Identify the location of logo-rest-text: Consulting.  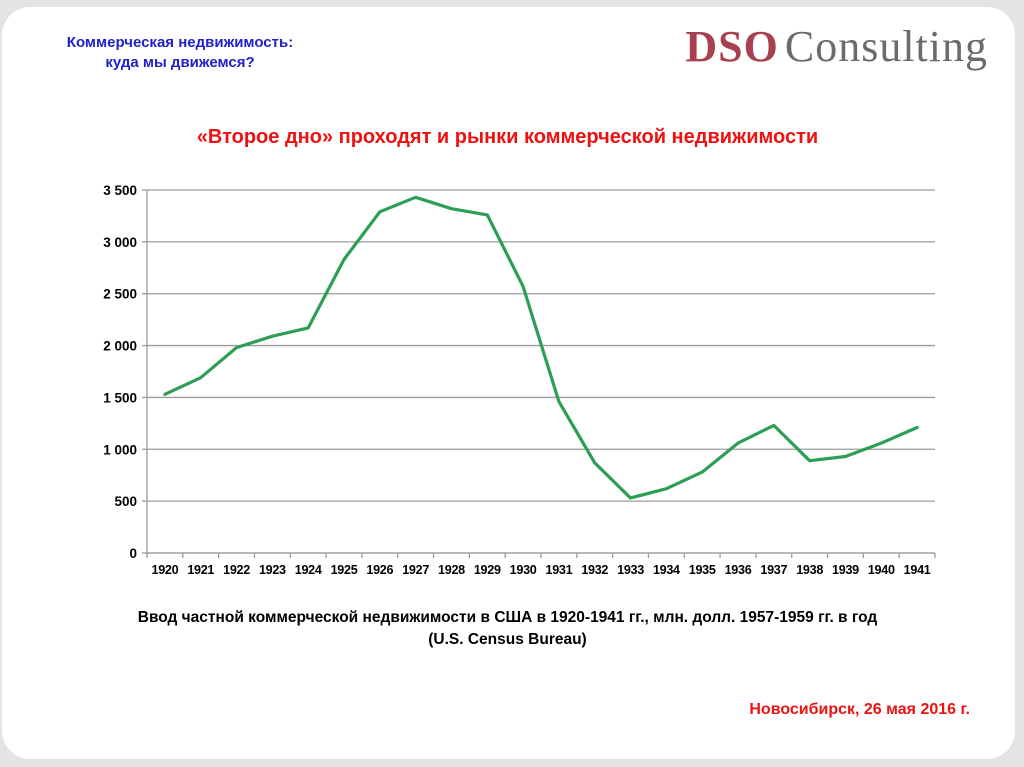
(886, 46).